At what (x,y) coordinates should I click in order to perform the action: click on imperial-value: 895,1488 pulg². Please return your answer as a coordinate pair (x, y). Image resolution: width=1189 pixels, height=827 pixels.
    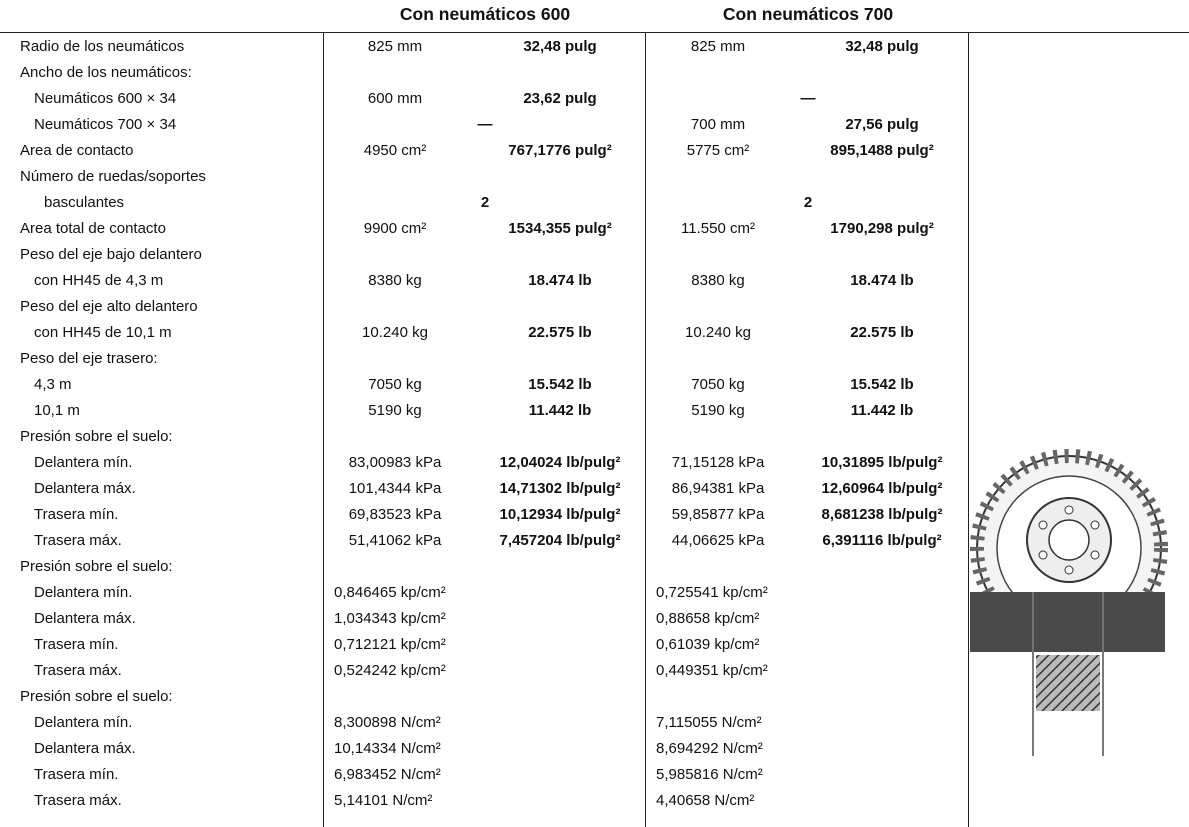
    Looking at the image, I should click on (882, 150).